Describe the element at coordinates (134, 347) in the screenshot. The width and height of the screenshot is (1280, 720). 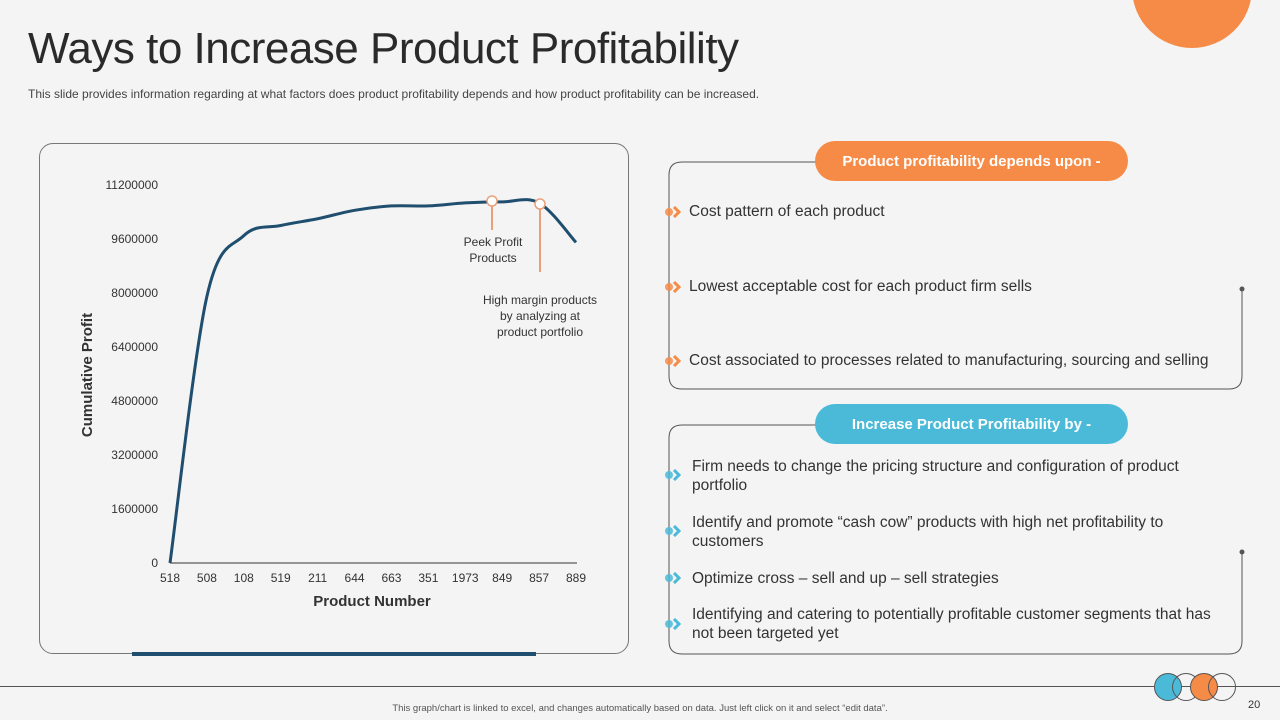
I see `y-tick-label: 6400000` at that location.